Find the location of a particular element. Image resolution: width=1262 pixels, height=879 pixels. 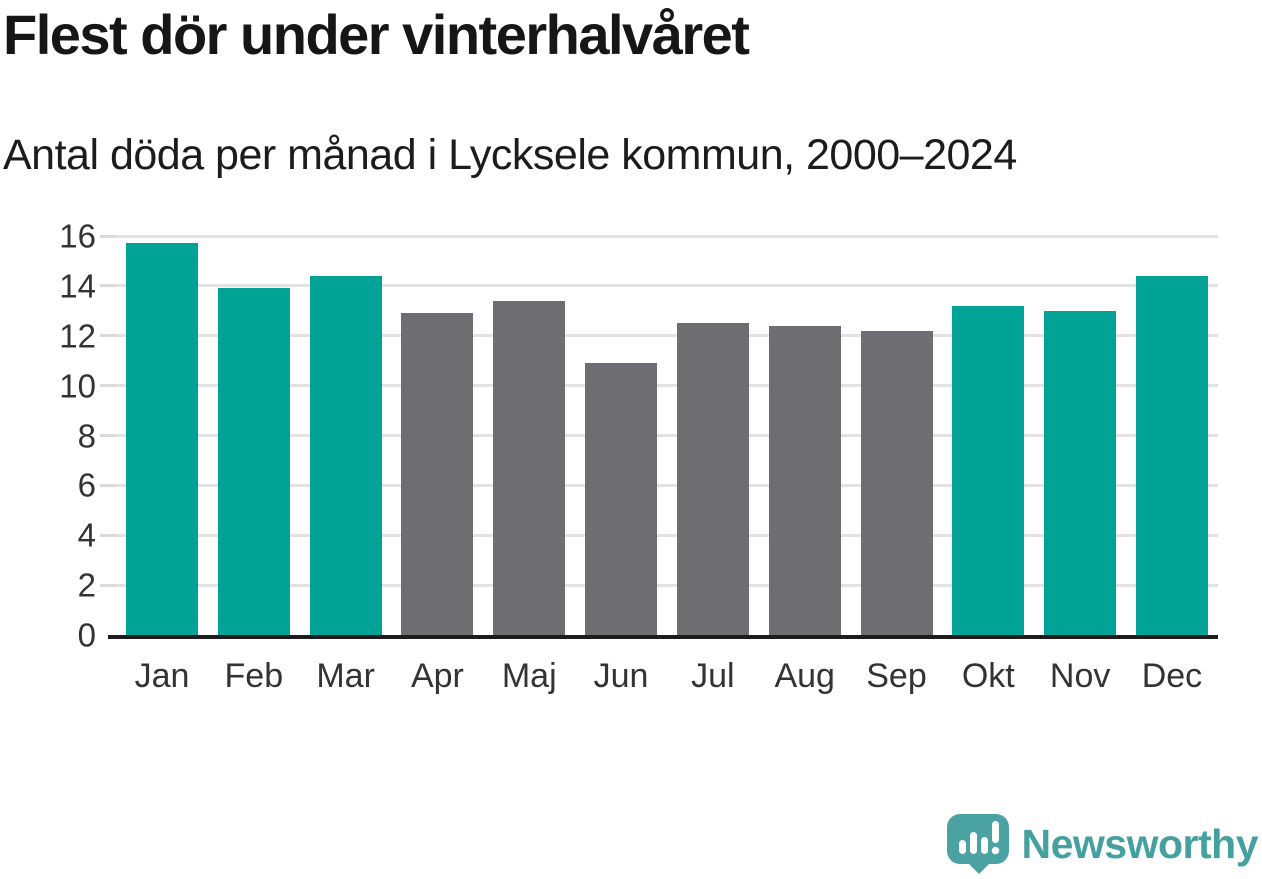

chart-title: Flest dör under vinterhalvåret is located at coordinates (376, 34).